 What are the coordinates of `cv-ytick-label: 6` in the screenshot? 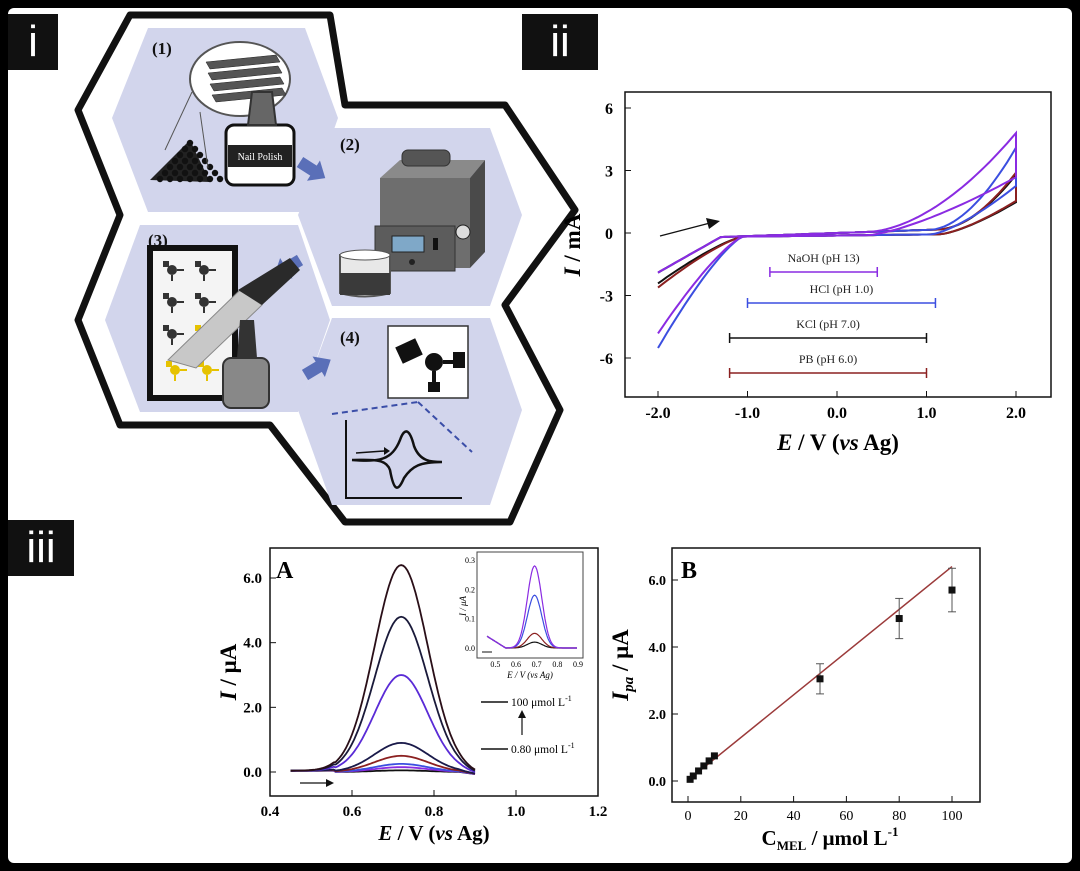 It's located at (609, 109).